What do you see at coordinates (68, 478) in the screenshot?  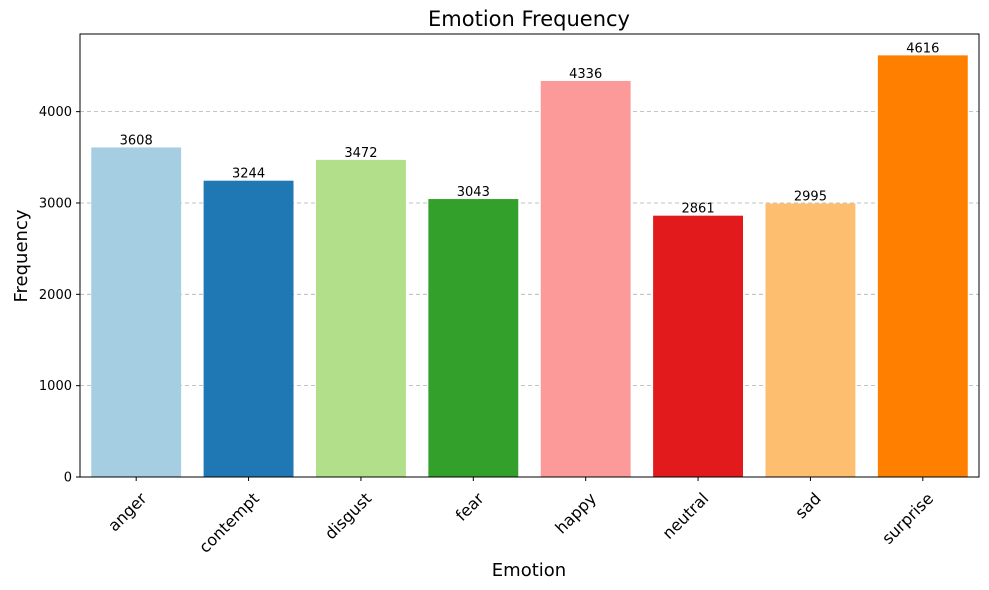 I see `y-tick-label: 0` at bounding box center [68, 478].